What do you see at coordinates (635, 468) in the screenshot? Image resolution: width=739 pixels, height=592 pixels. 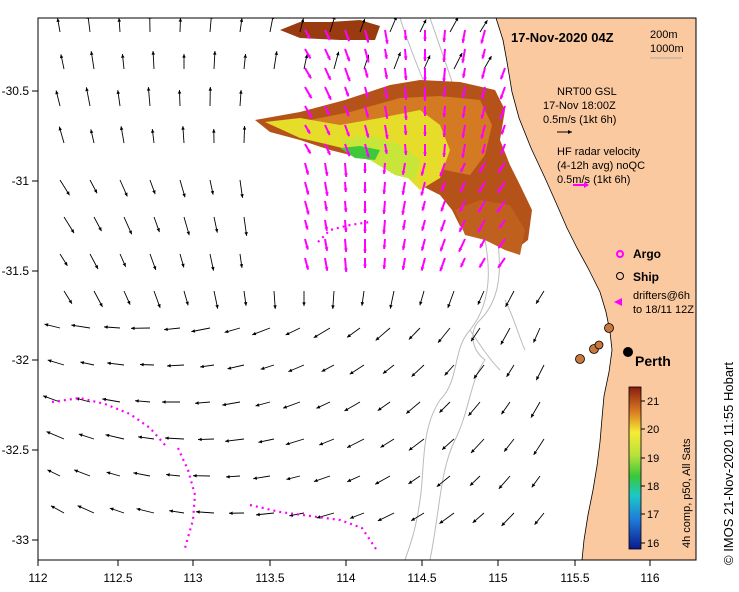 I see `colorbar` at bounding box center [635, 468].